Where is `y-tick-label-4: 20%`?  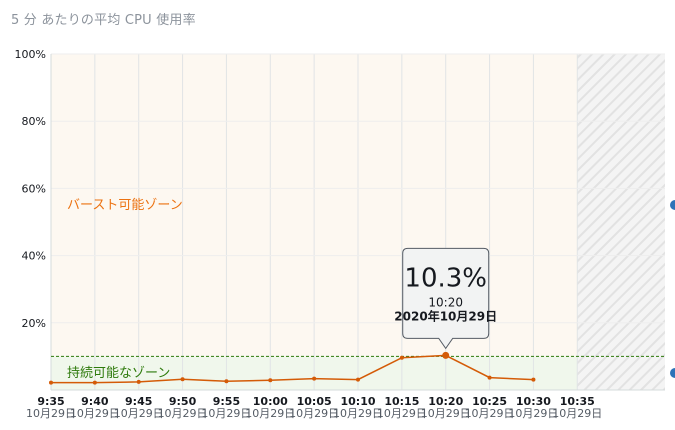
y-tick-label-4: 20% is located at coordinates (34, 323).